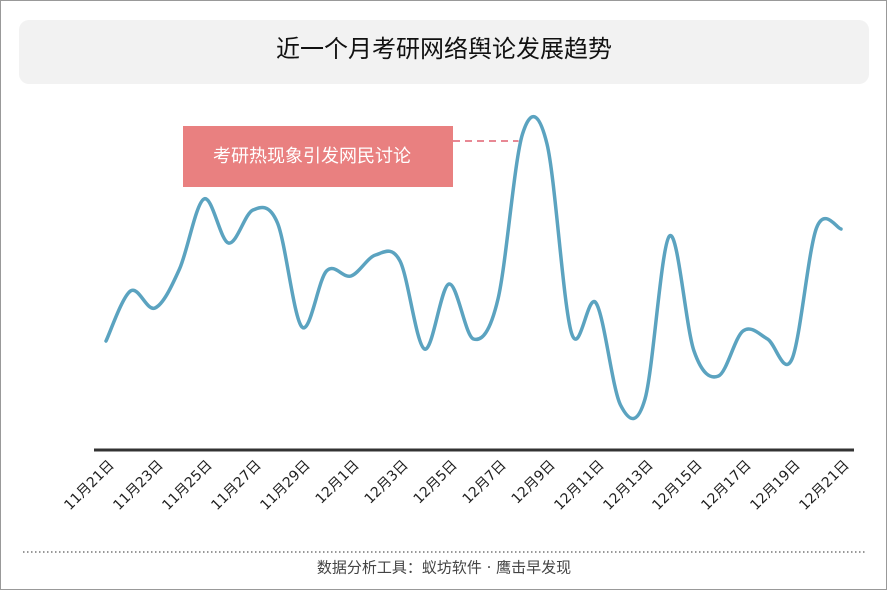 The width and height of the screenshot is (887, 590). I want to click on title-box, so click(444, 52).